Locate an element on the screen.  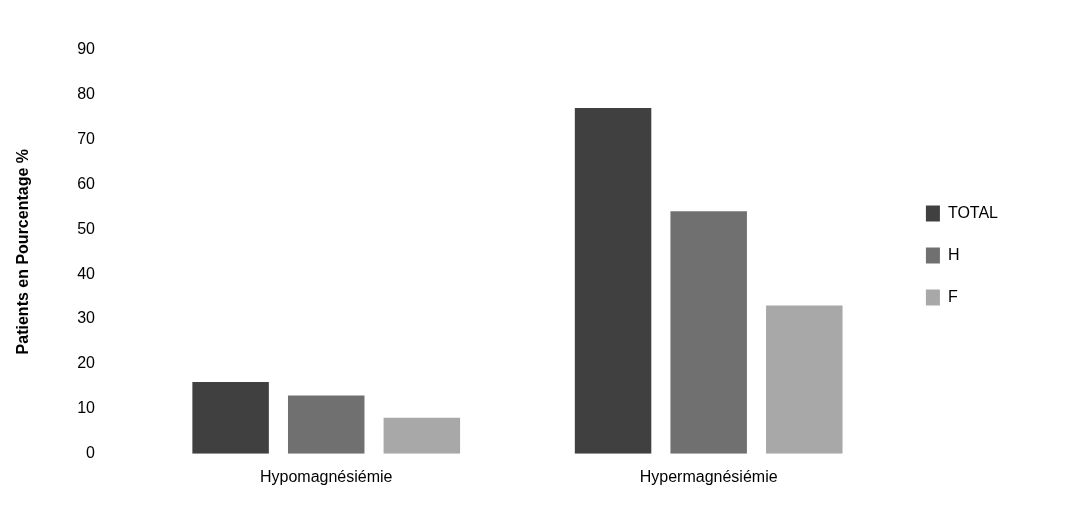
y-tick-label: 10 is located at coordinates (86, 408).